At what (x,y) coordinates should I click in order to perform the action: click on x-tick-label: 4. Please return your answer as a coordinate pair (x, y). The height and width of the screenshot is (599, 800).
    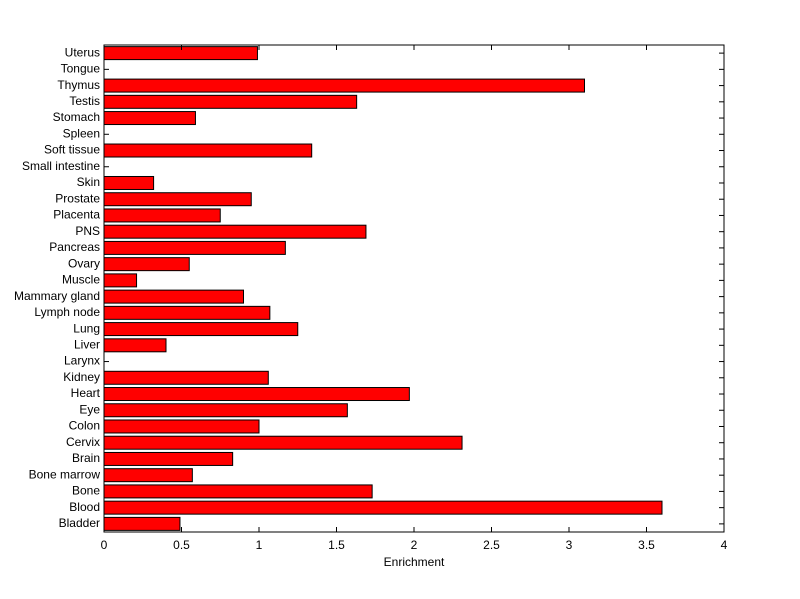
    Looking at the image, I should click on (724, 545).